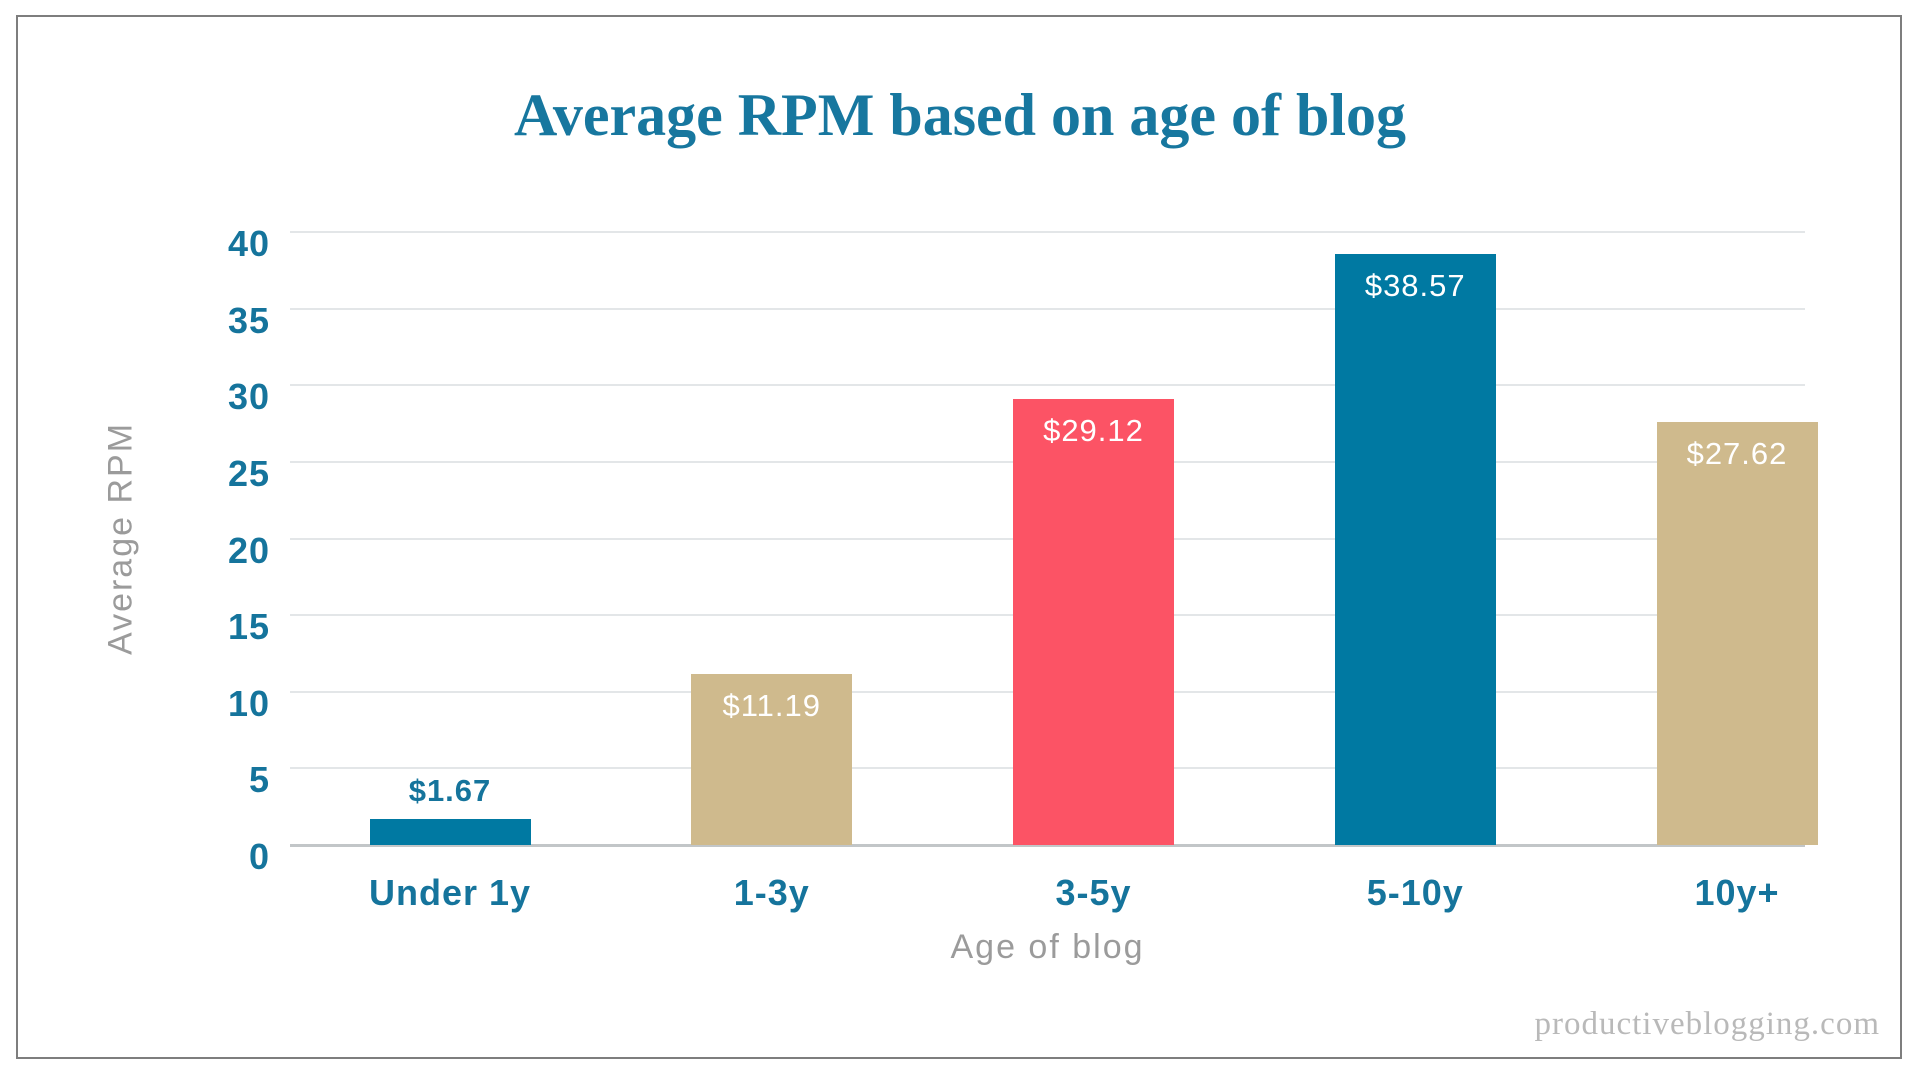  What do you see at coordinates (1047, 893) in the screenshot?
I see `x-axis-tick-labels: Under 1y 1-3y 3-5y 5-10y 10y+` at bounding box center [1047, 893].